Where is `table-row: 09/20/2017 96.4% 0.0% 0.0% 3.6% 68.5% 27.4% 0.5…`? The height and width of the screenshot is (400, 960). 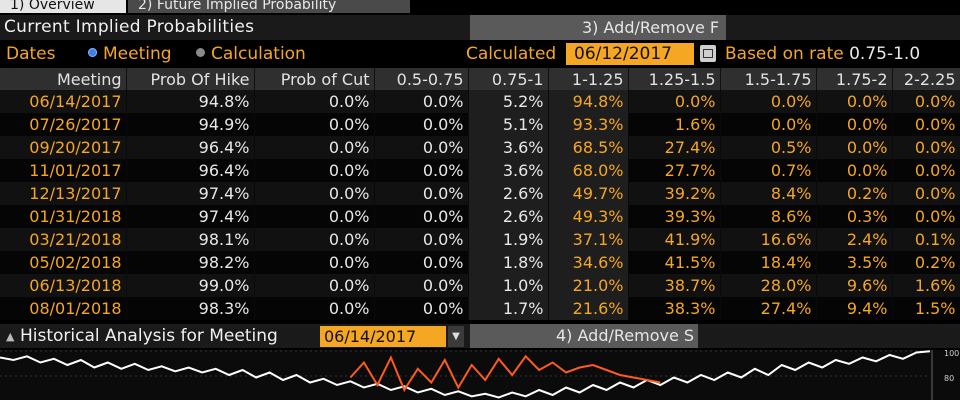
table-row: 09/20/2017 96.4% 0.0% 0.0% 3.6% 68.5% 27.4% 0.5… is located at coordinates (480, 147).